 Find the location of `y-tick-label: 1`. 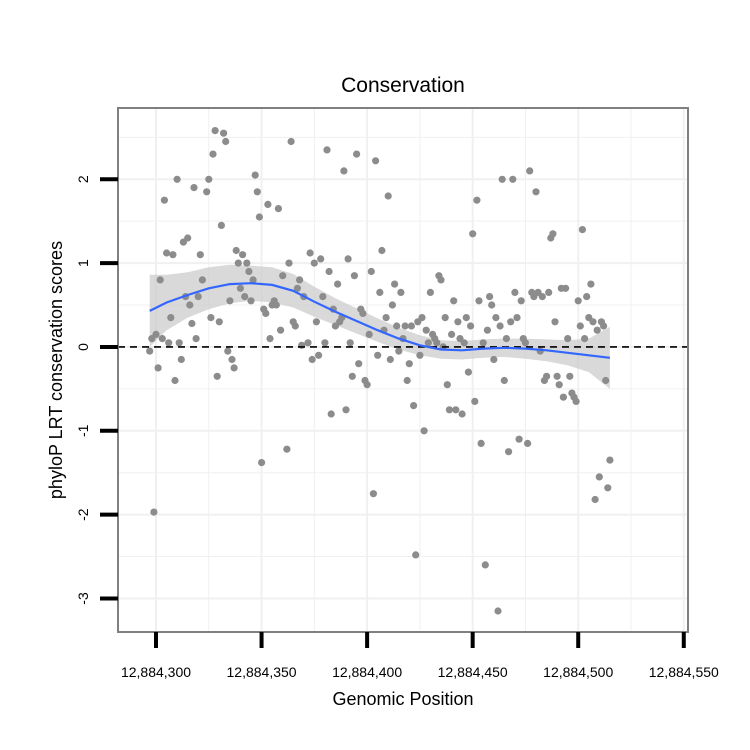

y-tick-label: 1 is located at coordinates (83, 263).